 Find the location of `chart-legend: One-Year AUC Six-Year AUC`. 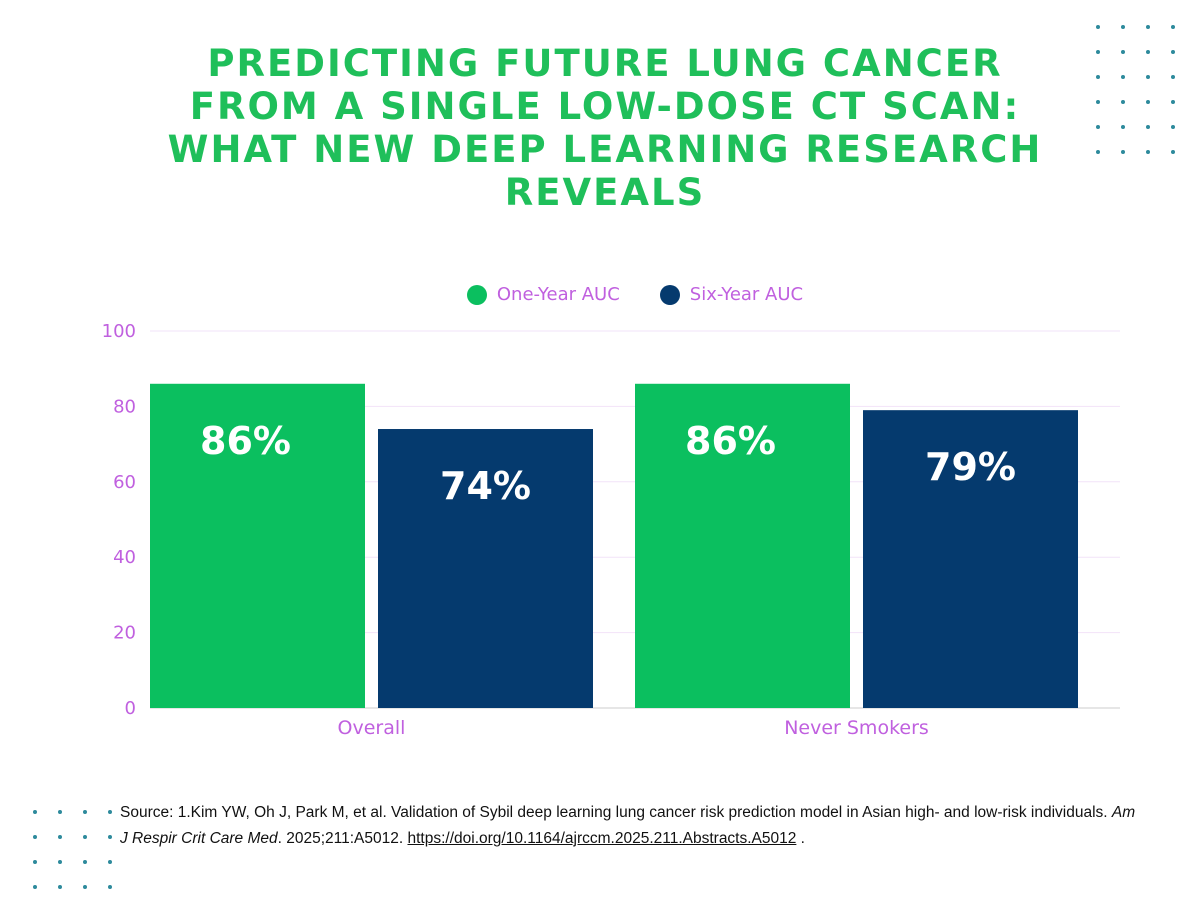

chart-legend: One-Year AUC Six-Year AUC is located at coordinates (600, 294).